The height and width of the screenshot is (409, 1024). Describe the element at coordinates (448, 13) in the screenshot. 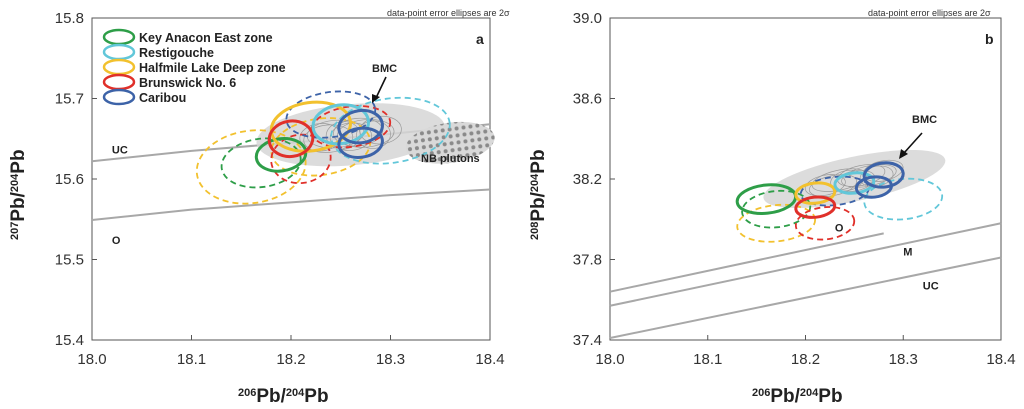

I see `panel-a-note: data-point error ellipses are 2σ` at that location.